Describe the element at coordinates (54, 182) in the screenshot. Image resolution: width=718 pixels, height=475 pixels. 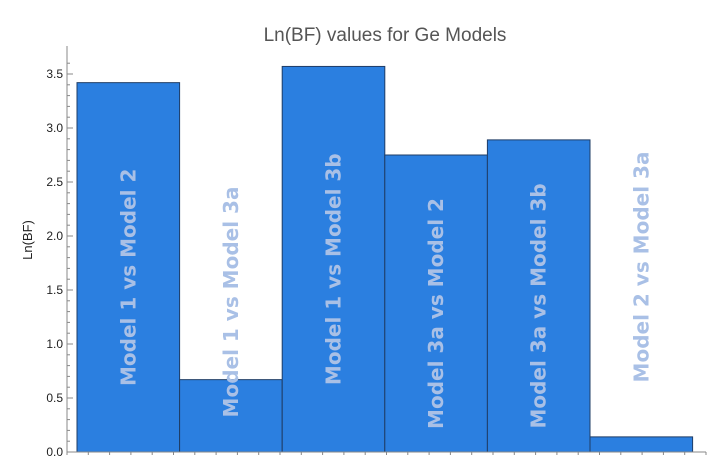
I see `y-tick-label: 2.5` at that location.